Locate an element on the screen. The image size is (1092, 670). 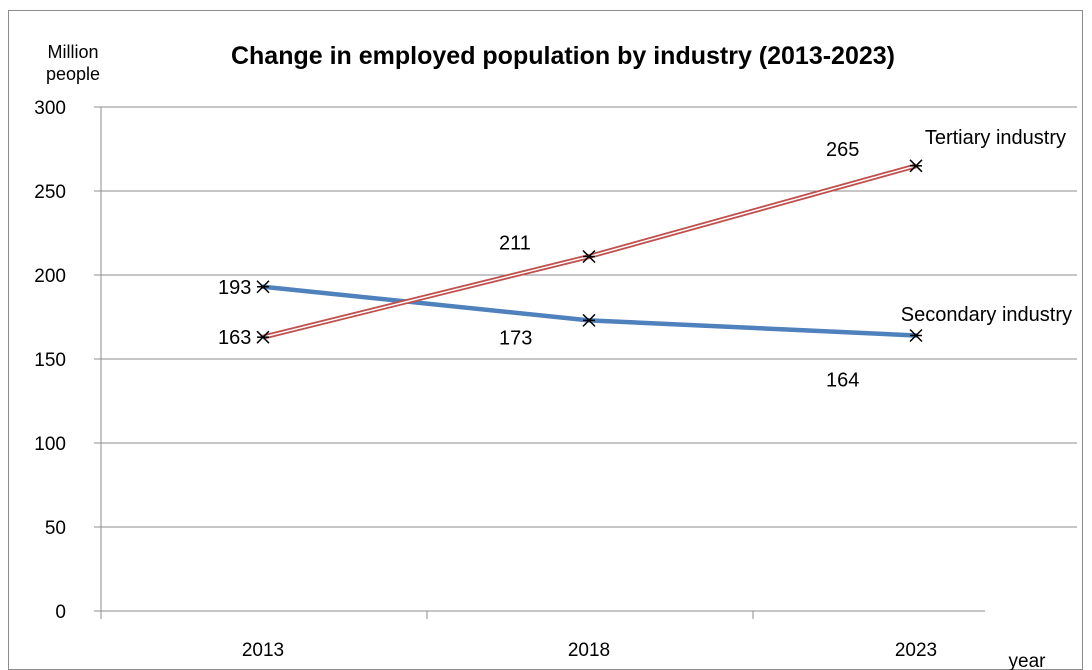
x-axis-label: year is located at coordinates (1028, 660).